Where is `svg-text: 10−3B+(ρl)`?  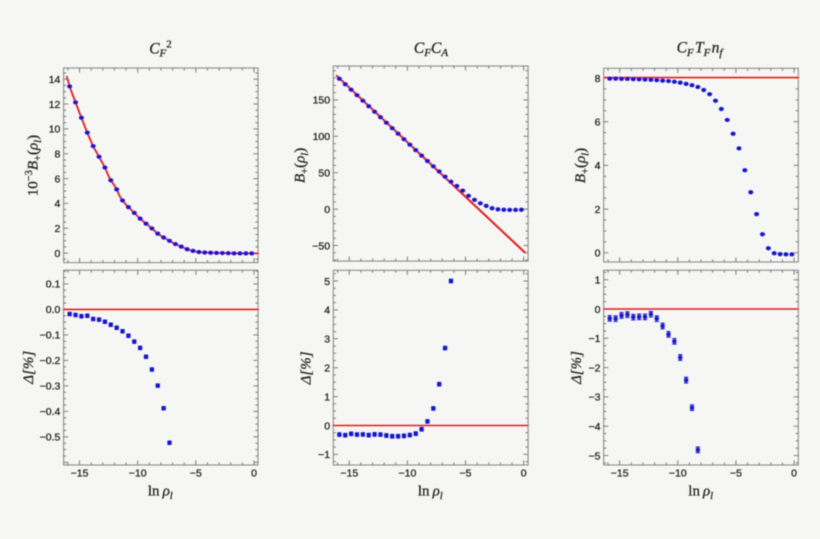
svg-text: 10−3B+(ρl) is located at coordinates (34, 165).